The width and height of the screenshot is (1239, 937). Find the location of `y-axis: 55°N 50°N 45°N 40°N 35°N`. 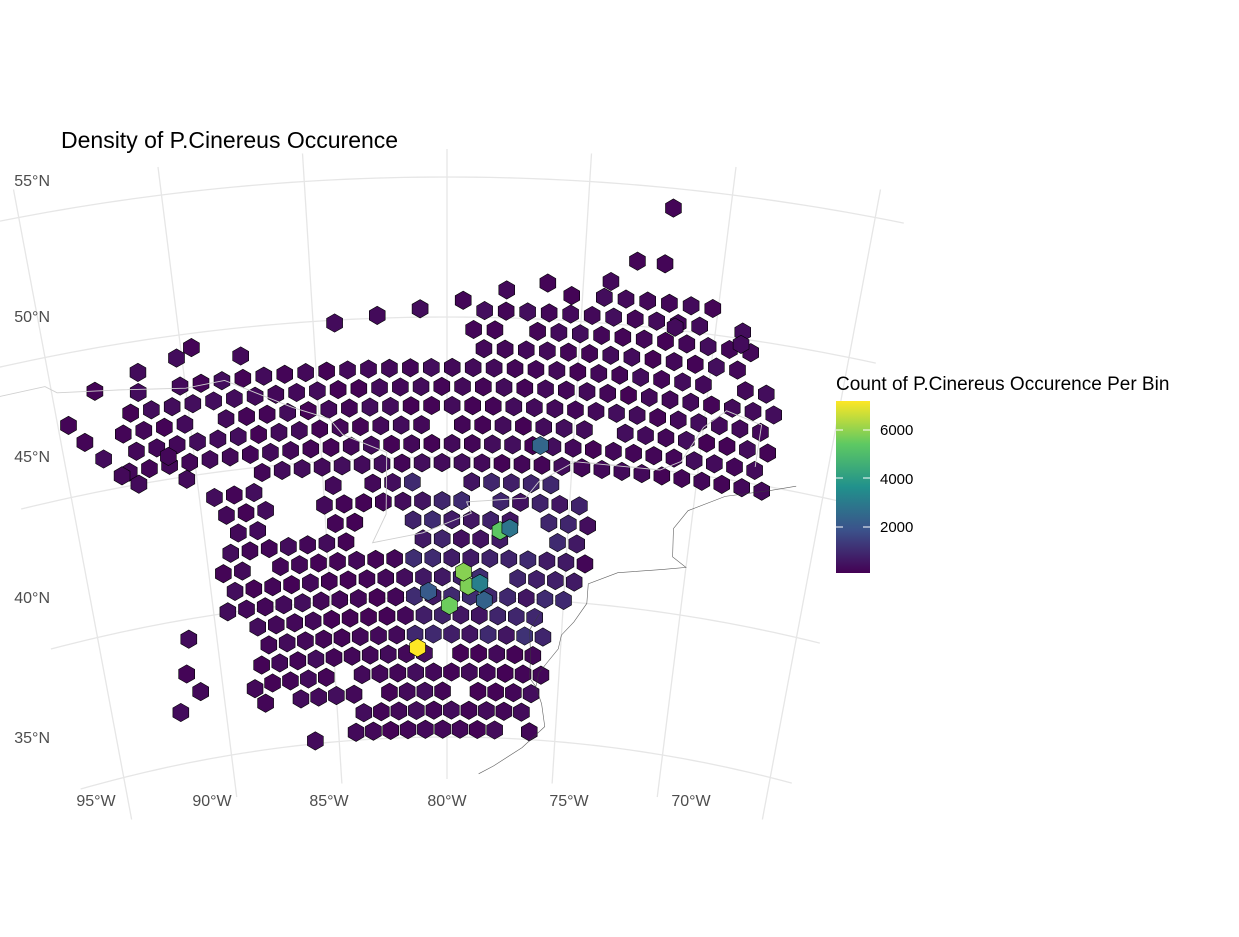

y-axis: 55°N 50°N 45°N 40°N 35°N is located at coordinates (32, 460).